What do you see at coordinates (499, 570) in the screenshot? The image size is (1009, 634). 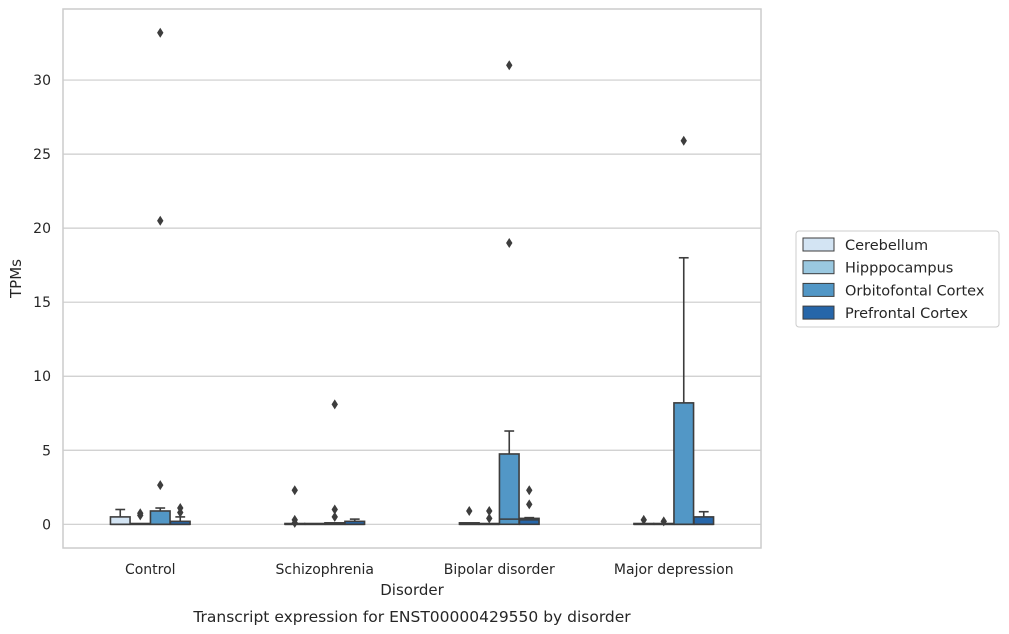 I see `x-tick-label: Bipolar disorder` at bounding box center [499, 570].